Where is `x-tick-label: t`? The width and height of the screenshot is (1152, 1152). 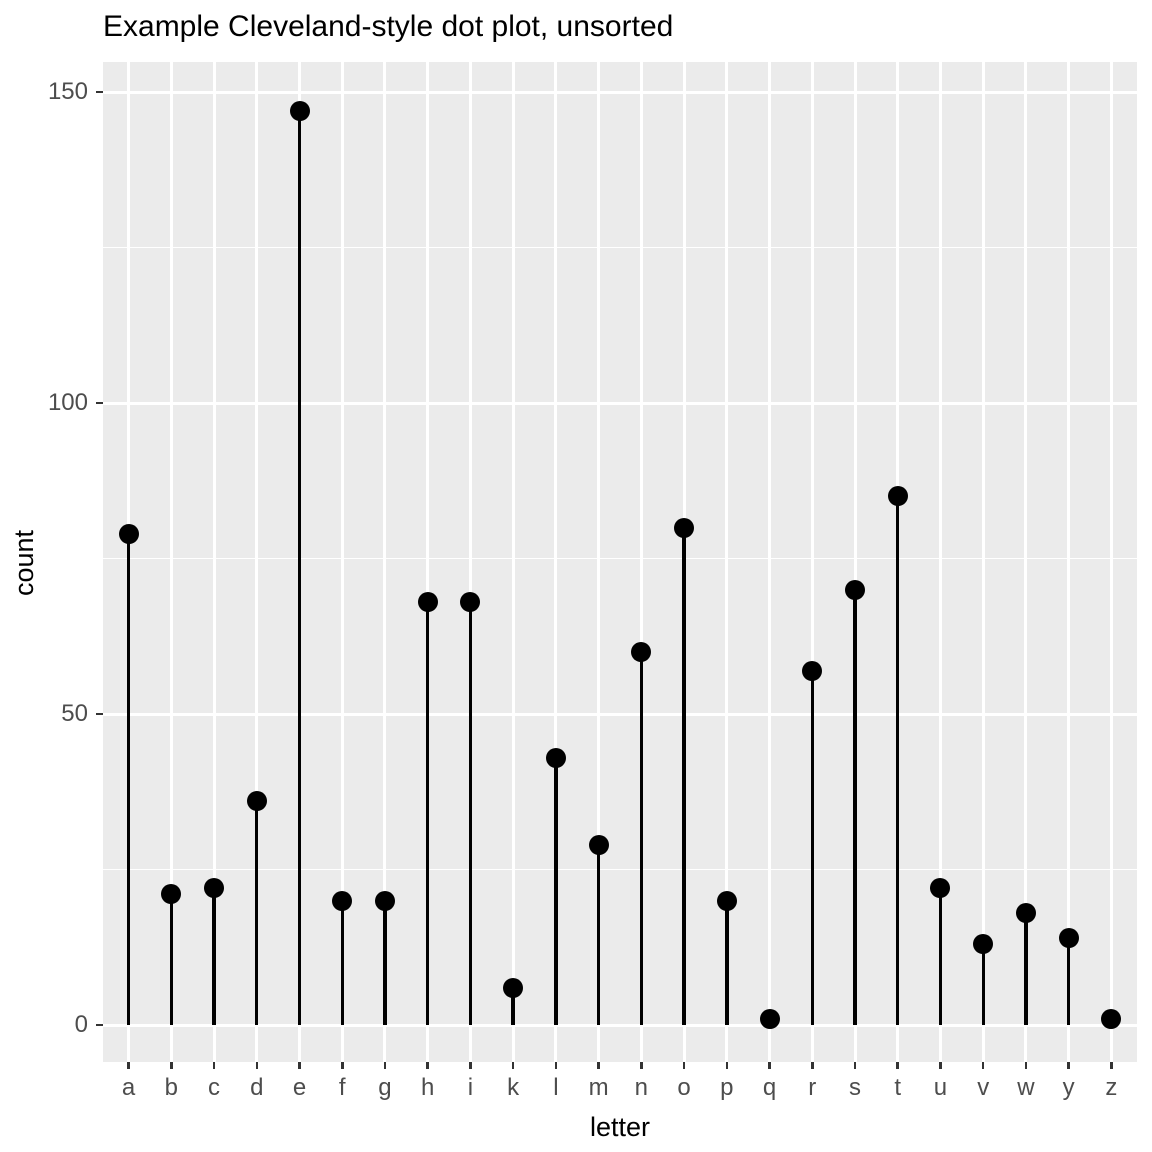
x-tick-label: t is located at coordinates (898, 1087).